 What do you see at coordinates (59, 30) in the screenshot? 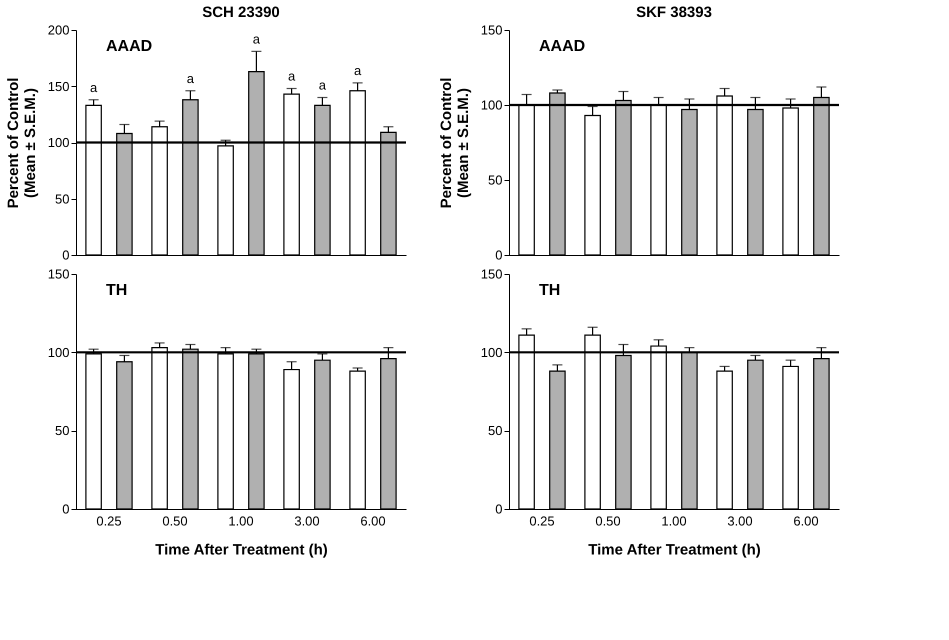
I see `y-tick-label: 200` at bounding box center [59, 30].